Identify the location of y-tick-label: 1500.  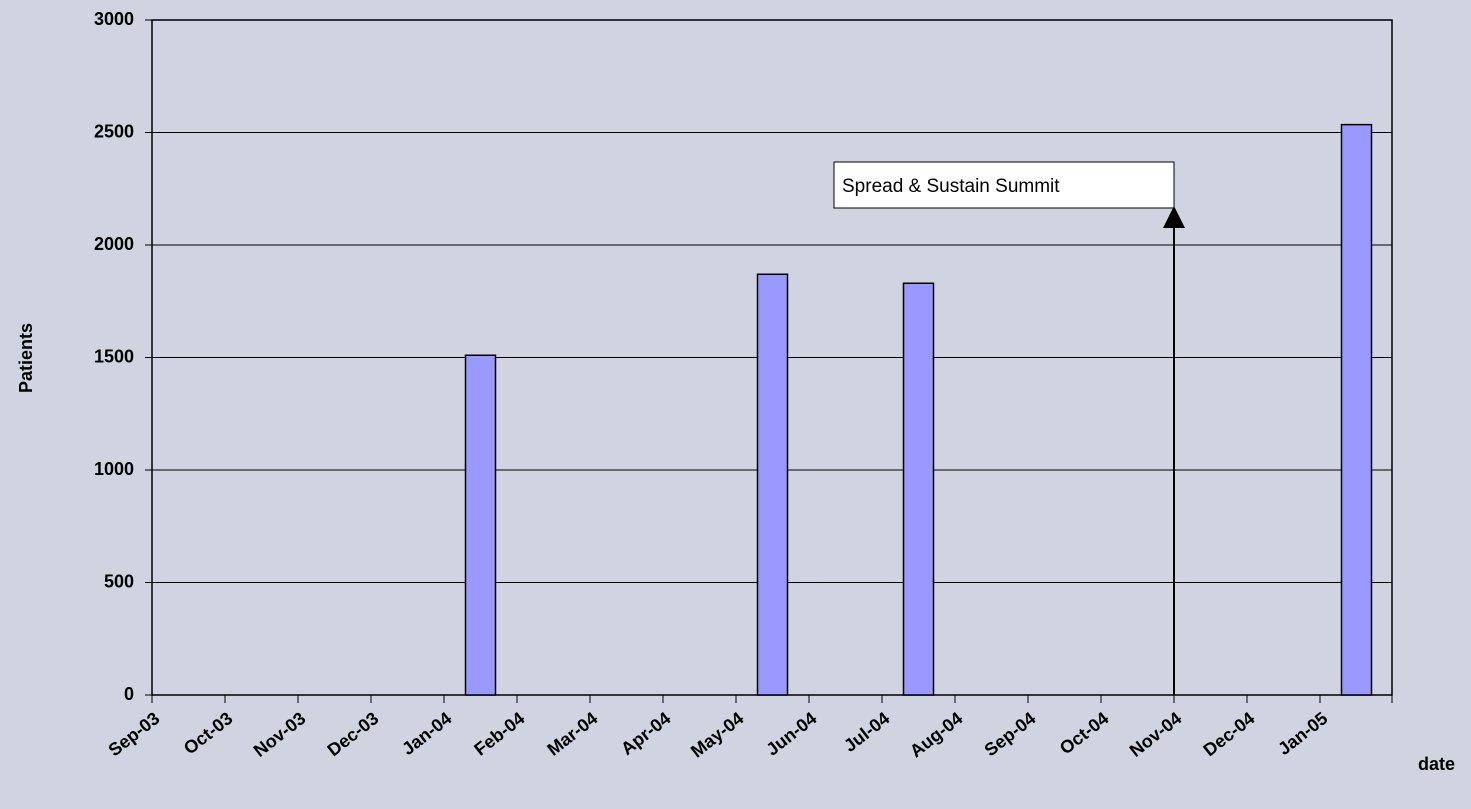
(114, 356).